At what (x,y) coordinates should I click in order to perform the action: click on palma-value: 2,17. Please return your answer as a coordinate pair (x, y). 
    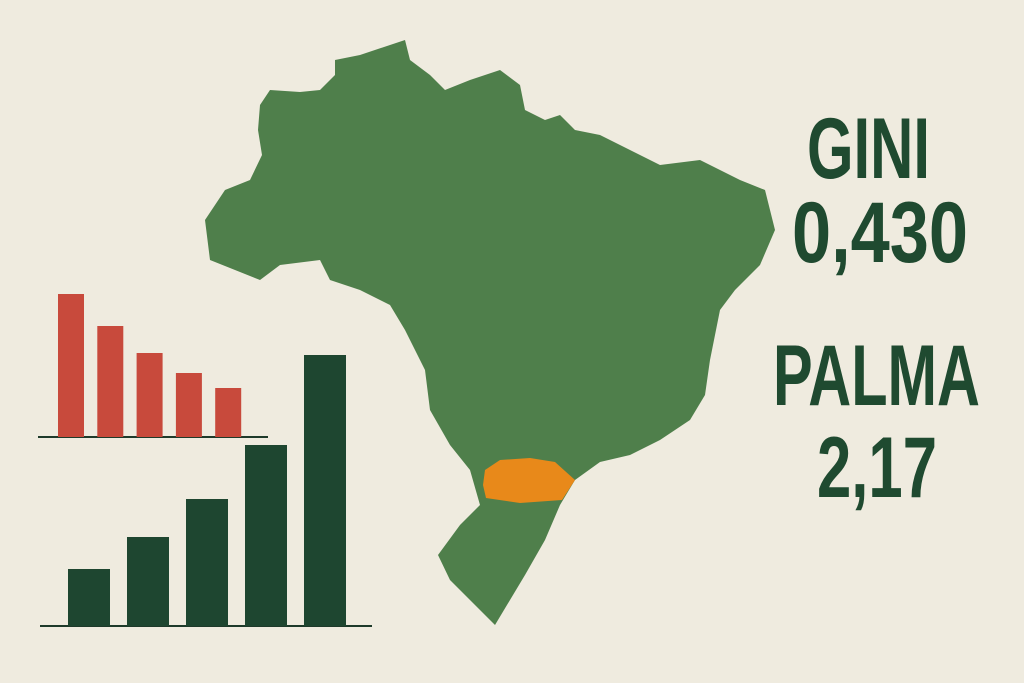
    Looking at the image, I should click on (877, 468).